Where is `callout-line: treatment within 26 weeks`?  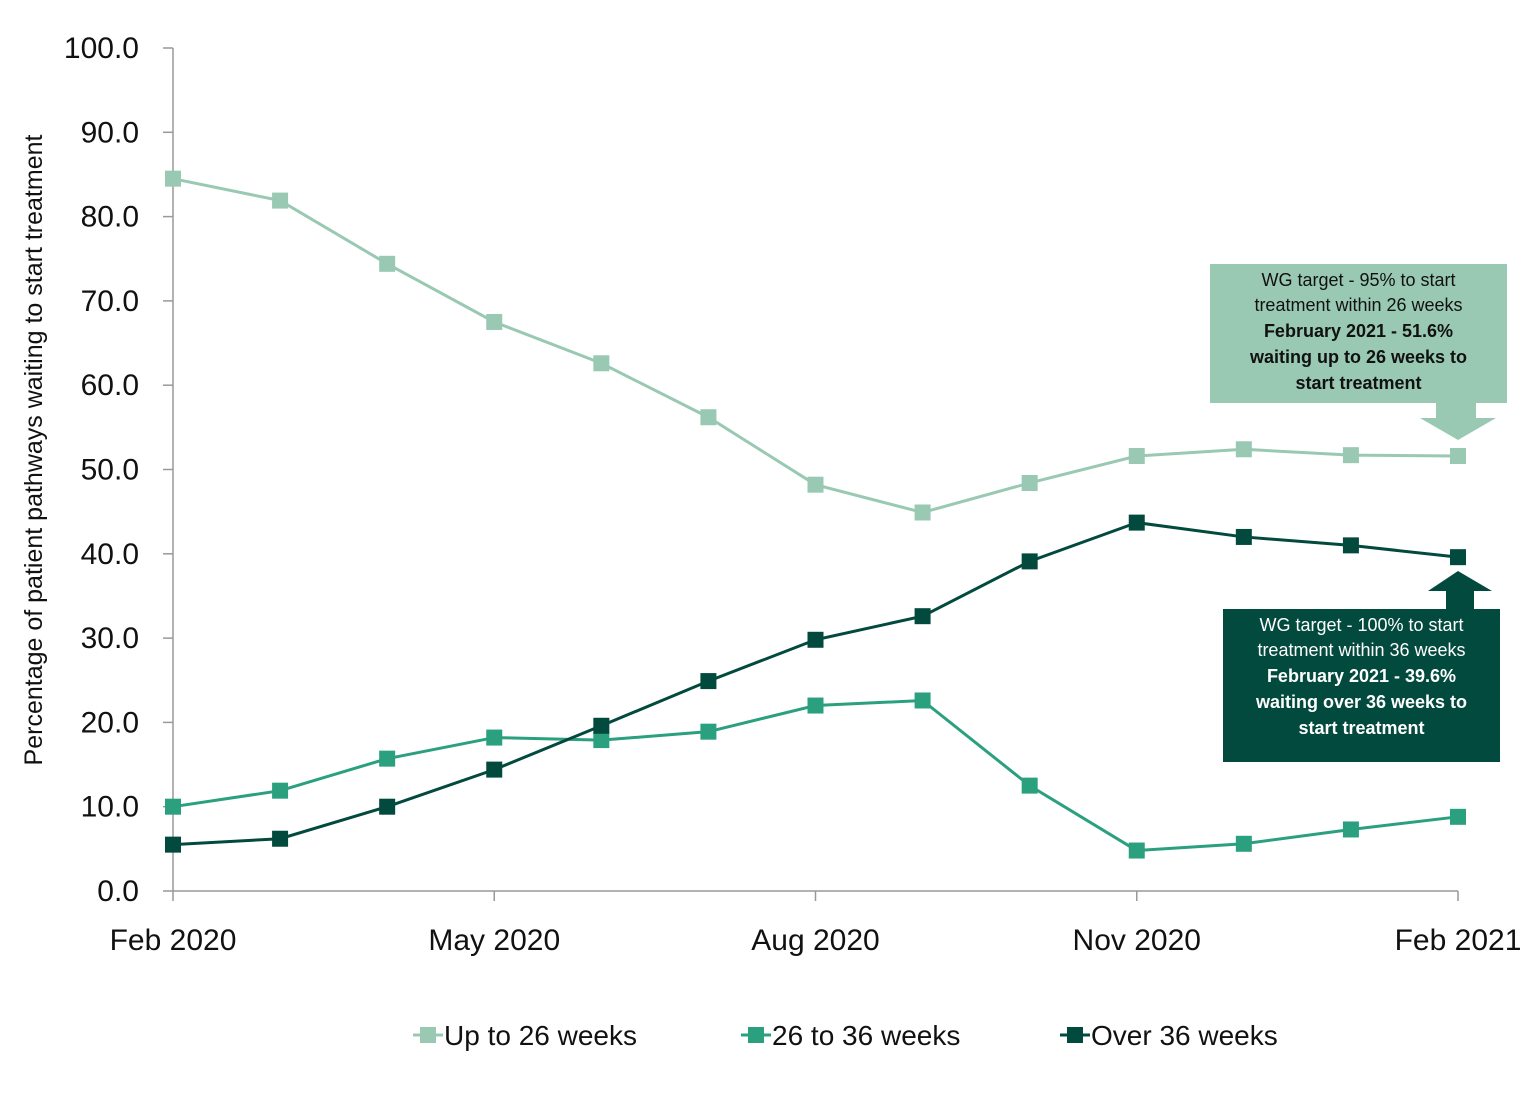
callout-line: treatment within 26 weeks is located at coordinates (1358, 305).